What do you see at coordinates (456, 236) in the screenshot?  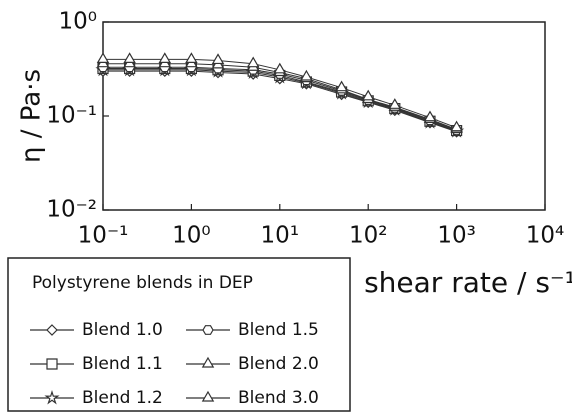 I see `x-tick-label: 10³` at bounding box center [456, 236].